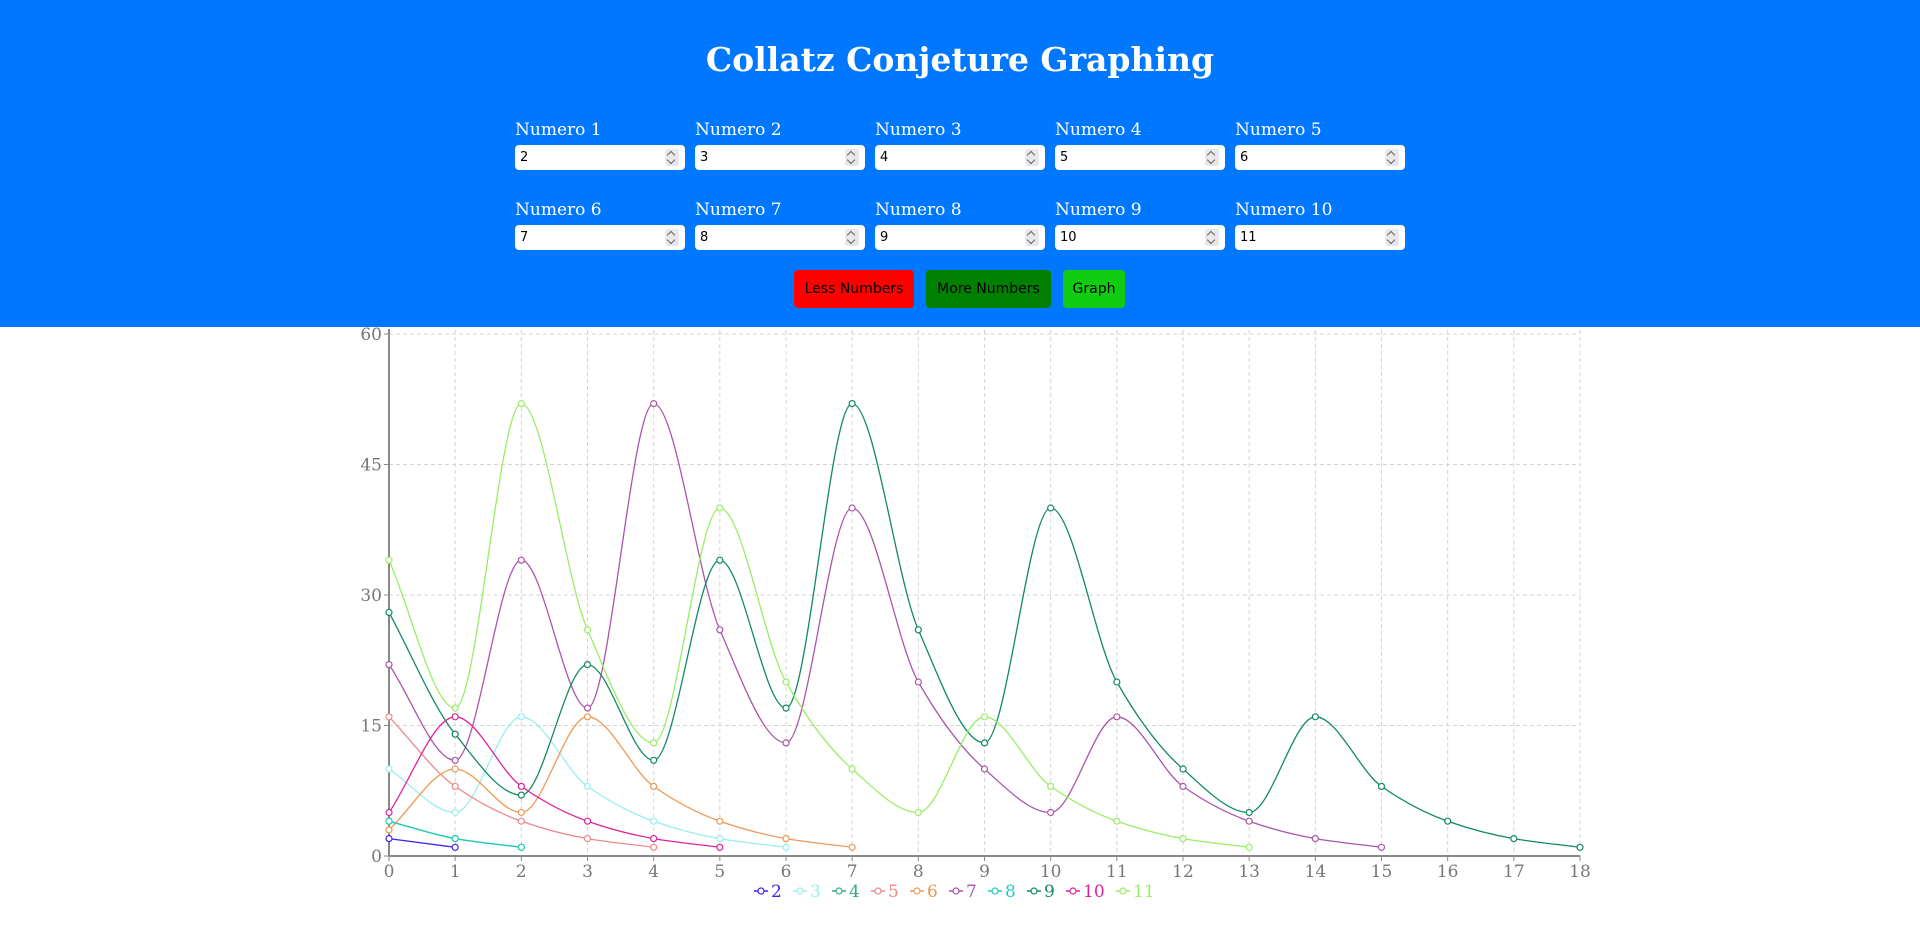  Describe the element at coordinates (719, 872) in the screenshot. I see `x-tick-label: 5` at that location.